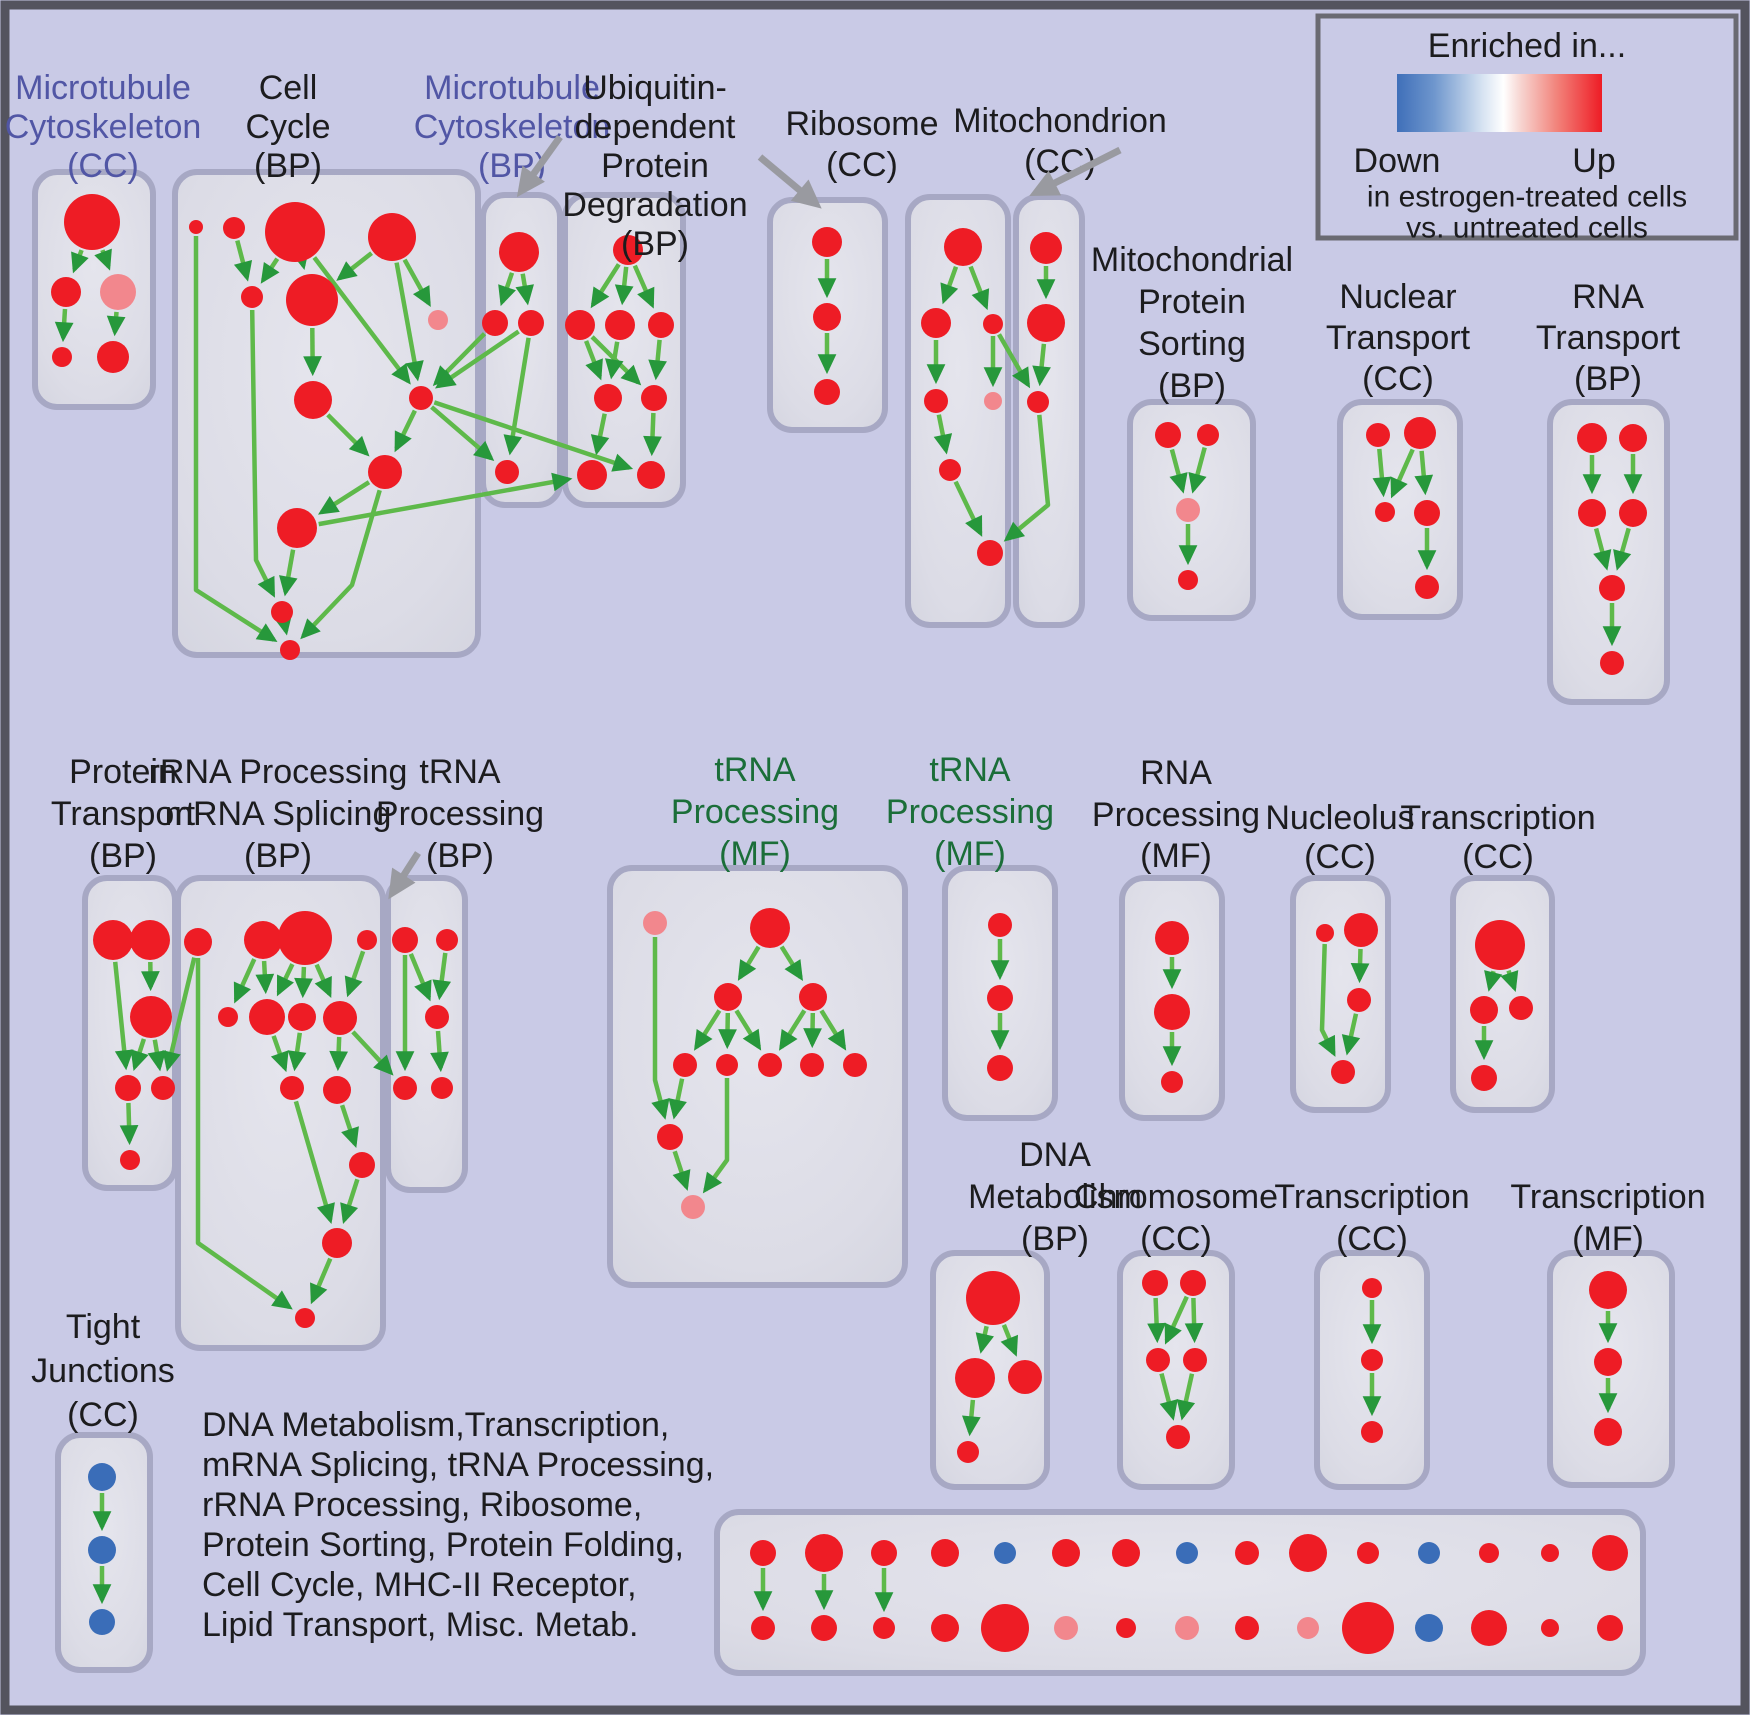 The image size is (1750, 1715). Describe the element at coordinates (123, 772) in the screenshot. I see `cluster-label-protein-transport: Protein` at that location.